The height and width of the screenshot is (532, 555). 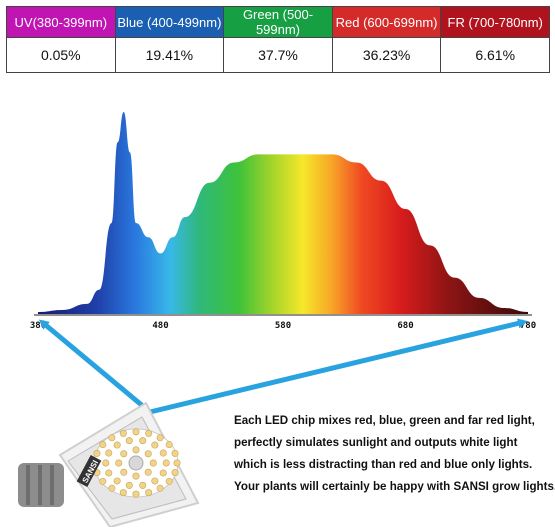 I want to click on x-tick-label-480: 480, so click(x=160, y=326).